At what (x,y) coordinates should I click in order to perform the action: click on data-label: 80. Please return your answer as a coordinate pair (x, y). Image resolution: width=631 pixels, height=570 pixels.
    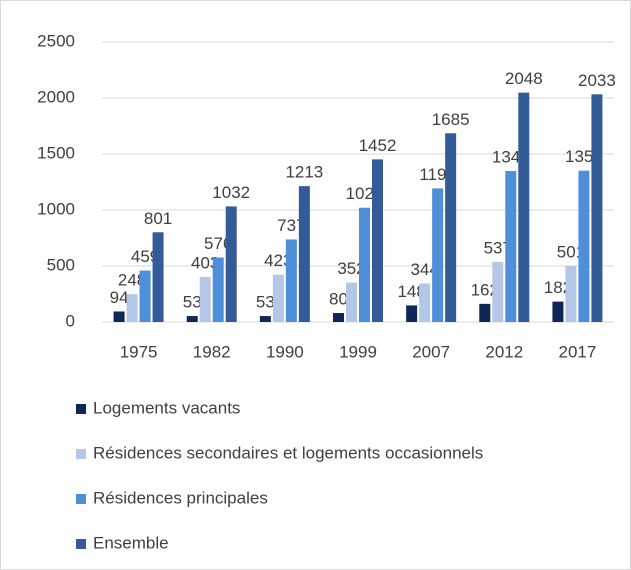
    Looking at the image, I should click on (338, 299).